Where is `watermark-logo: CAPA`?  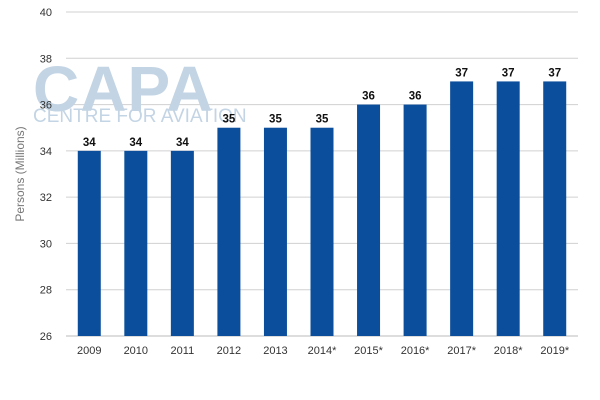 watermark-logo: CAPA is located at coordinates (123, 89).